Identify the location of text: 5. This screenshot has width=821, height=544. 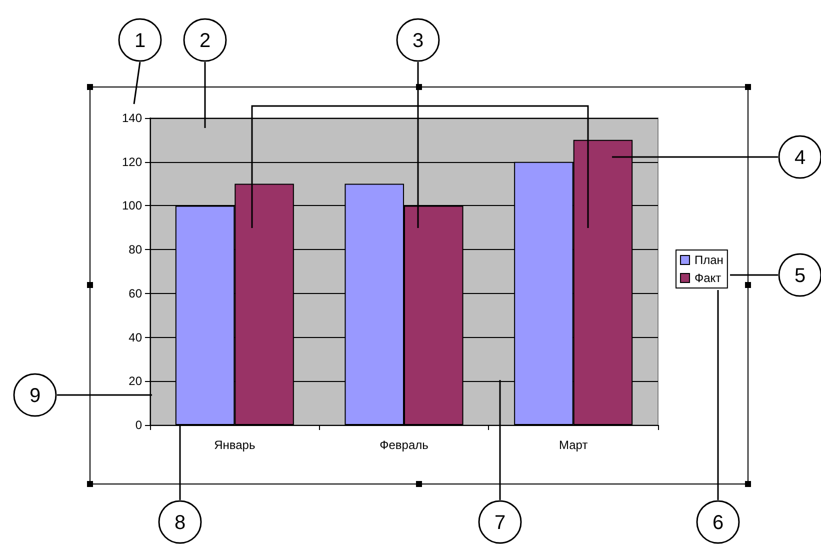
(800, 276).